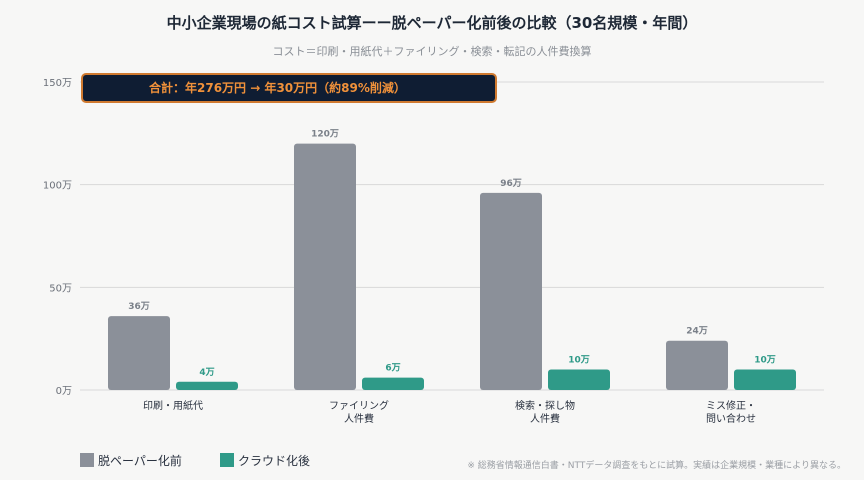 The height and width of the screenshot is (480, 864). Describe the element at coordinates (432, 23) in the screenshot. I see `chart-title: 中小企業現場の紙コスト試算ーー脱ペーパー化前後の比較（30名規模・年間）` at that location.